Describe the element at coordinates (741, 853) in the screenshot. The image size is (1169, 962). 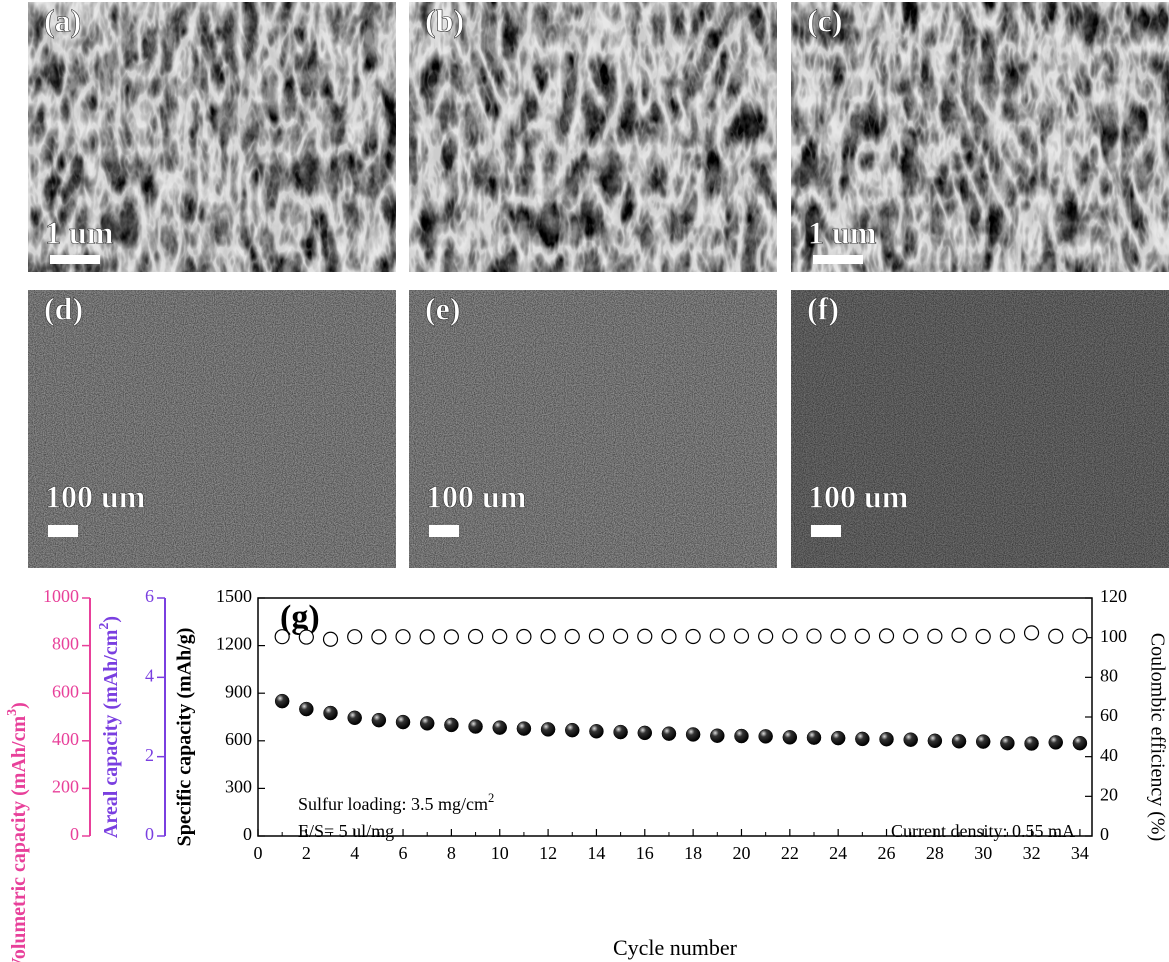
I see `x-tick-label: 20` at that location.